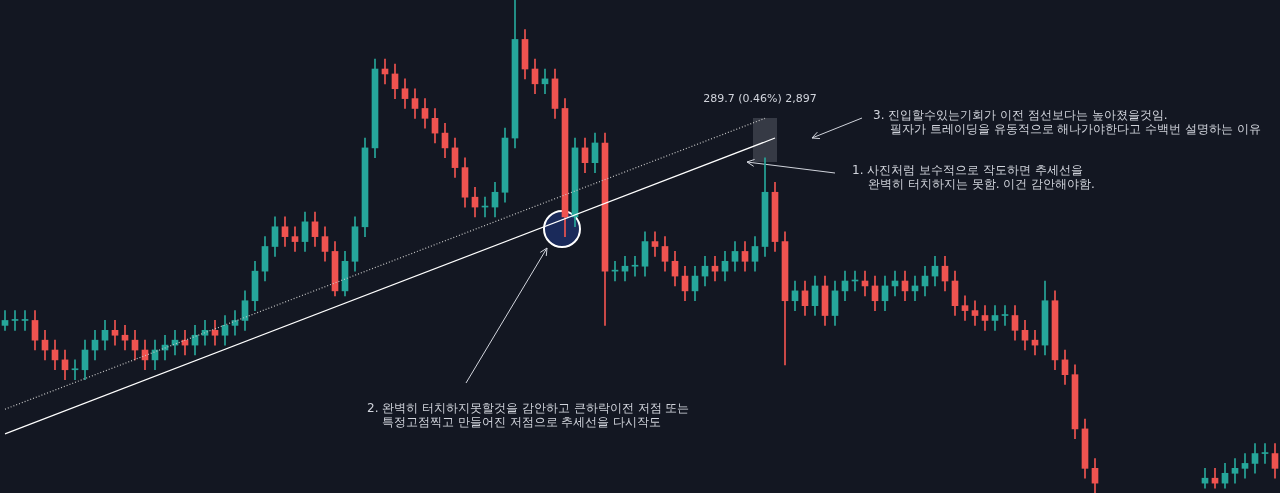  I want to click on annotation: 289.7 (0.46%) 2,897, so click(760, 99).